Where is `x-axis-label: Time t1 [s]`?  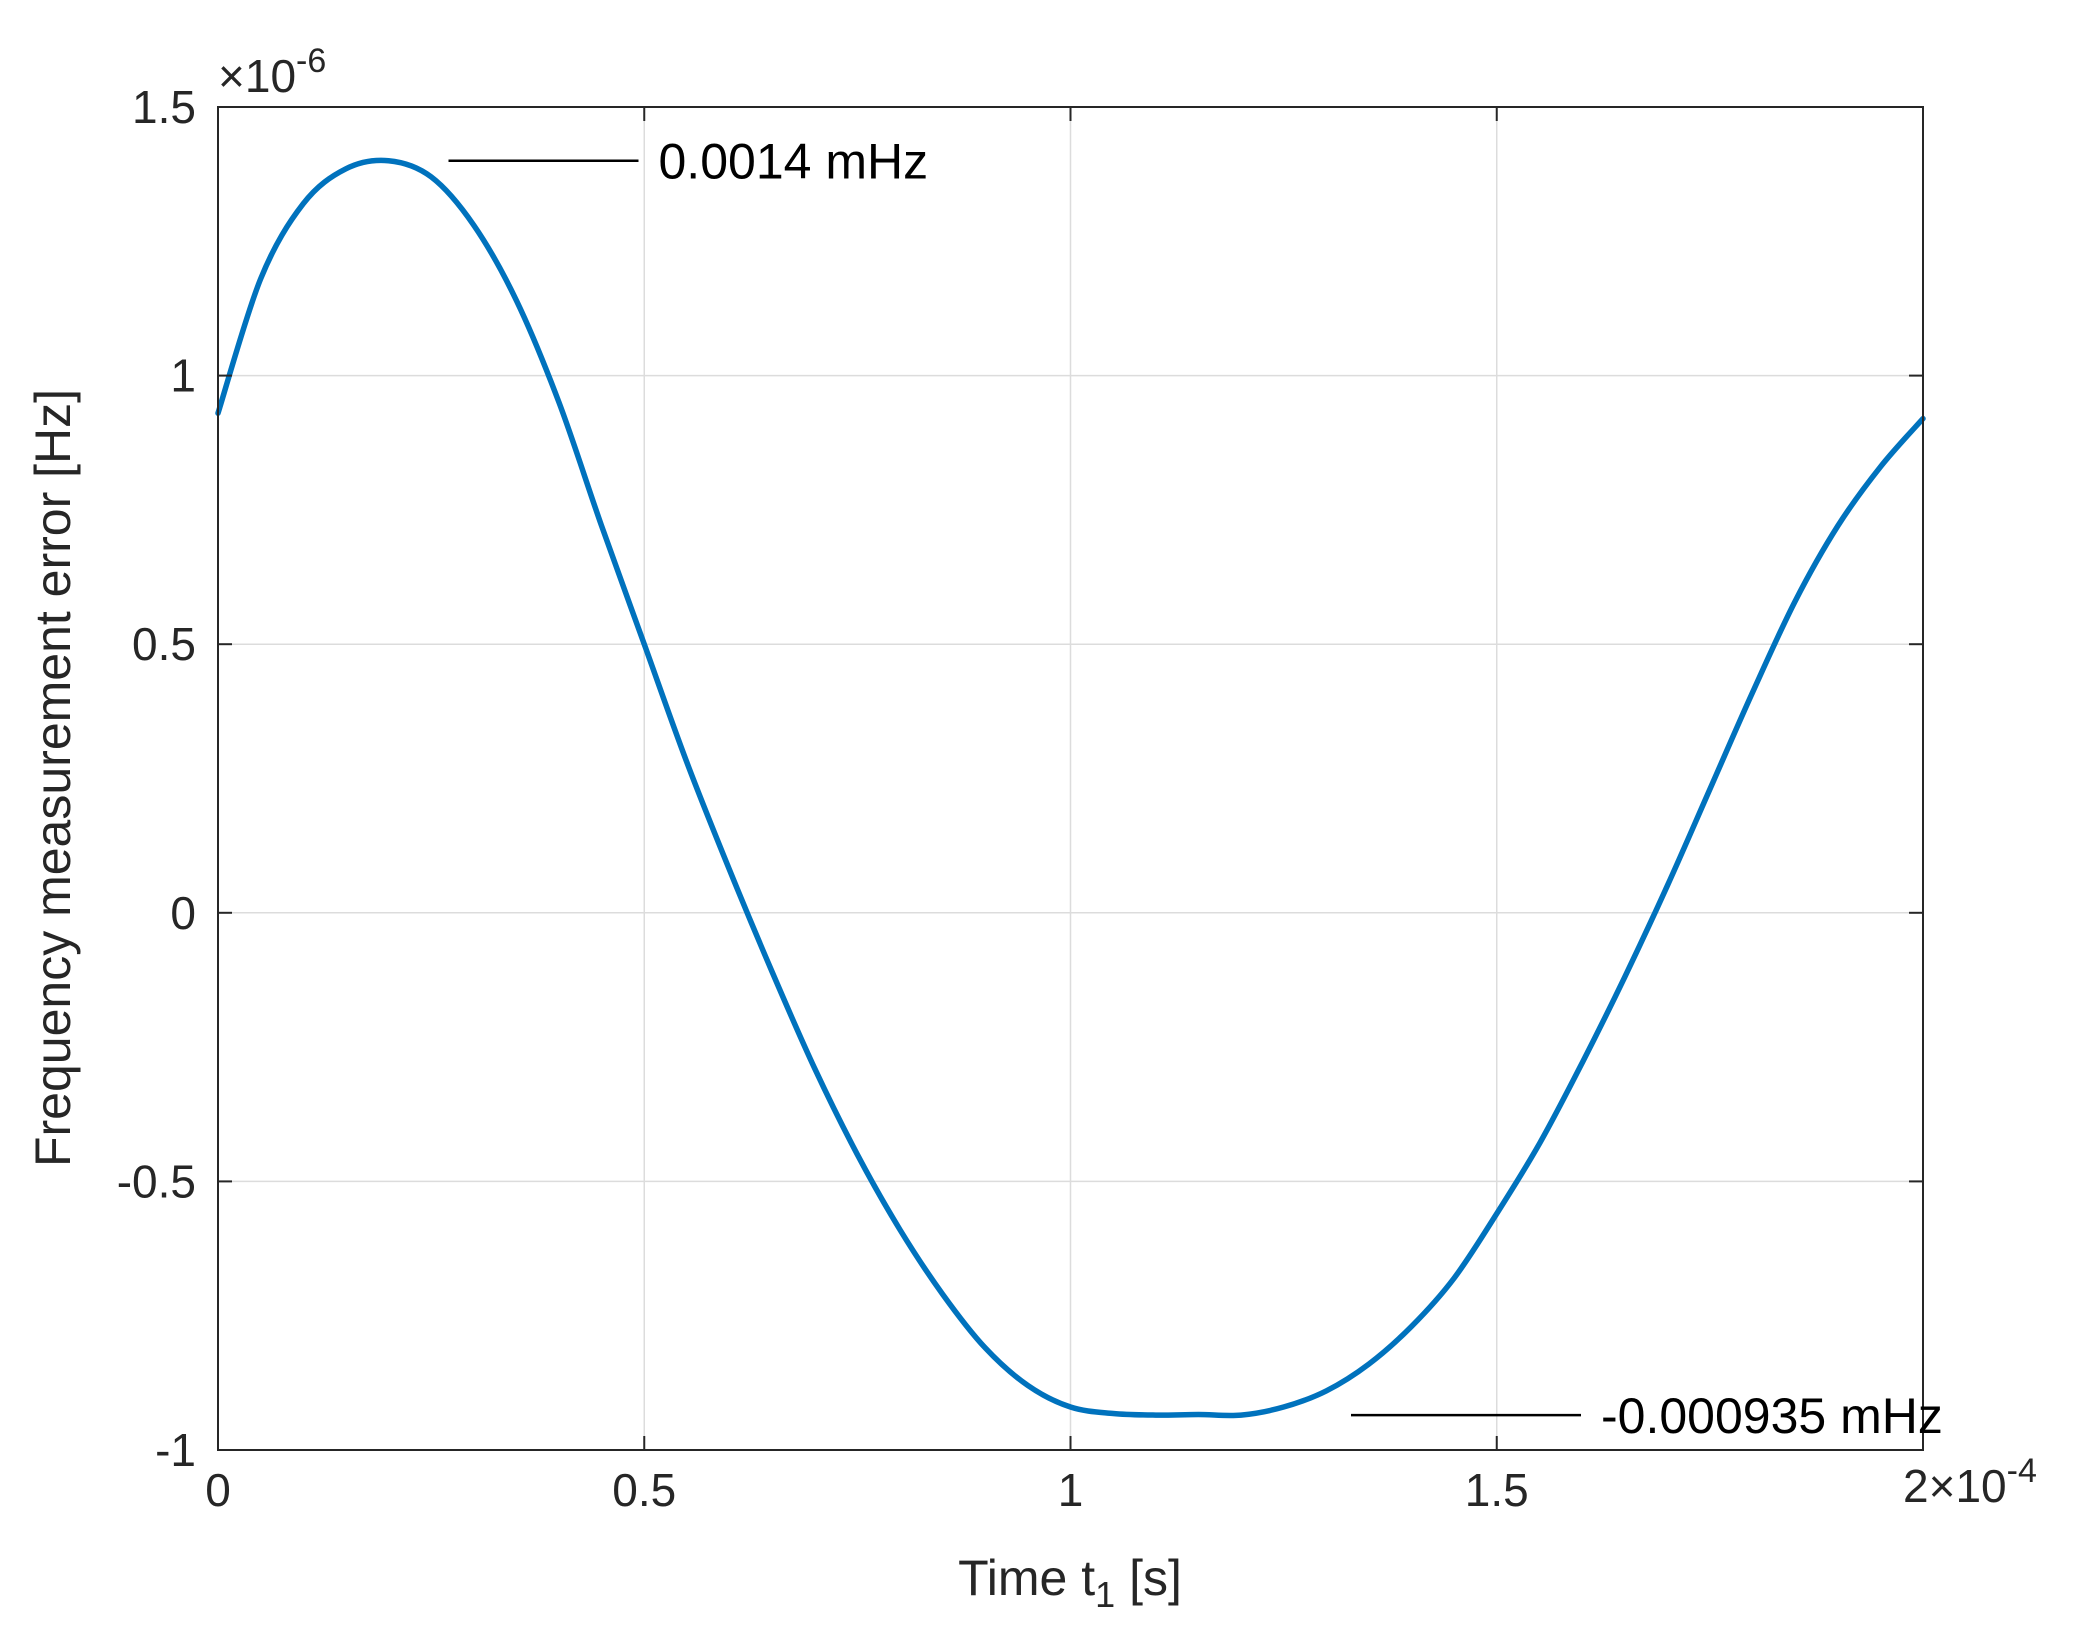 x-axis-label: Time t1 [s] is located at coordinates (1070, 1582).